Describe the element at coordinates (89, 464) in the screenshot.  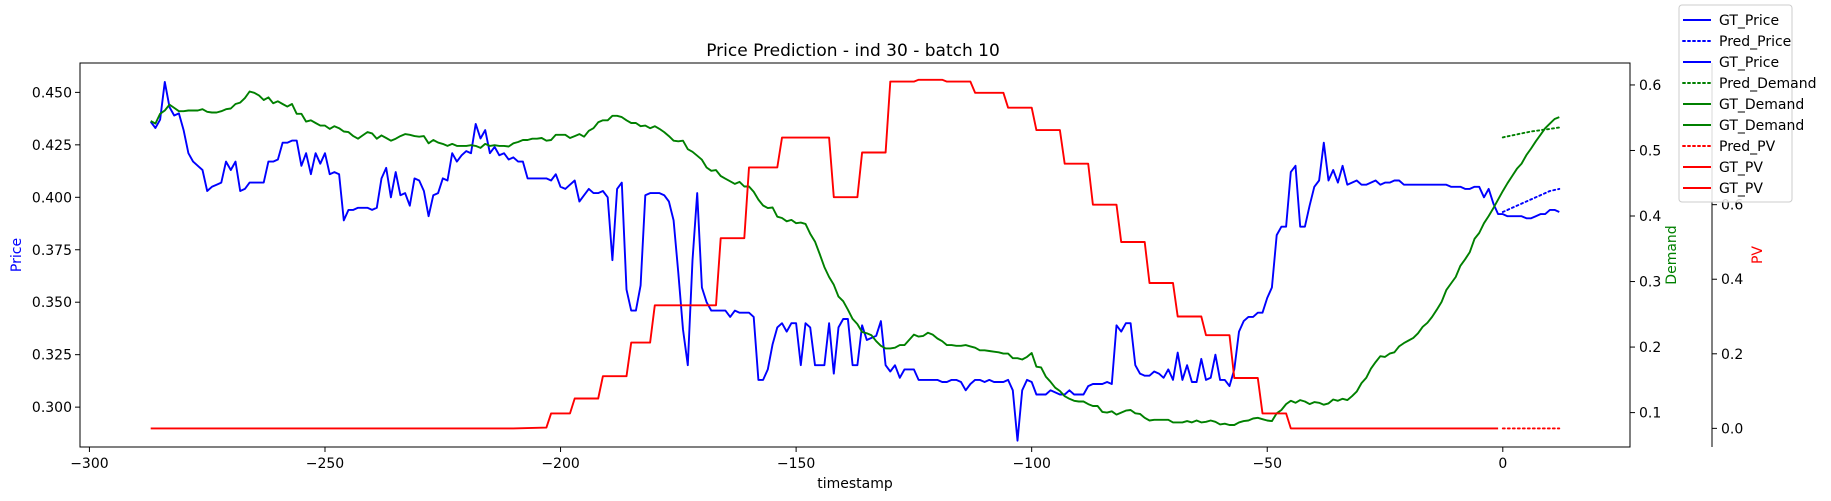
I see `x-tick-label: −300` at that location.